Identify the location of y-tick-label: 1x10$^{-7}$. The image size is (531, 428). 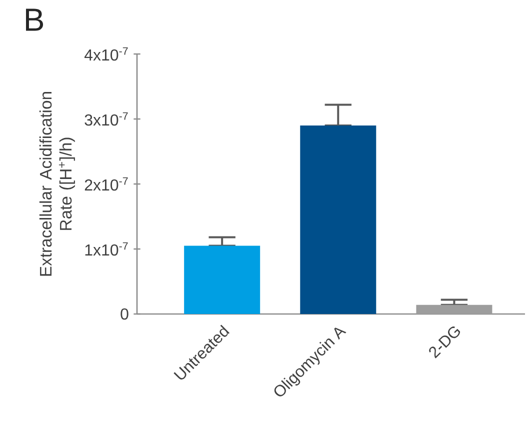
(106, 249).